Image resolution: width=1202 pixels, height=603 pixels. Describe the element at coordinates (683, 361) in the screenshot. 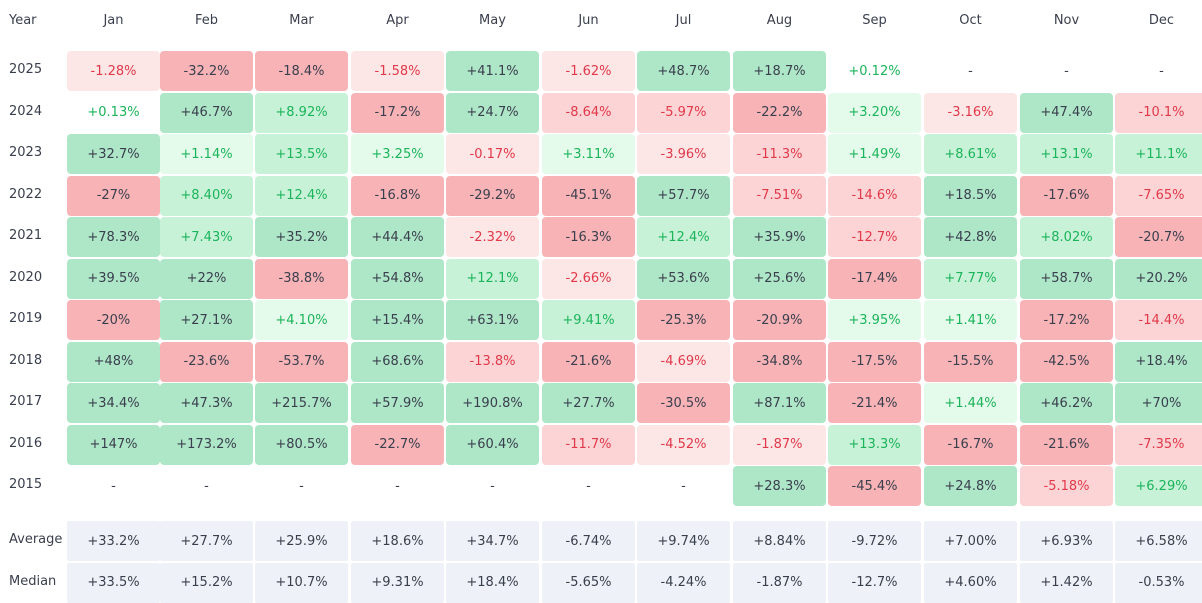

I see `cell-2018-jul: -4.69%` at that location.